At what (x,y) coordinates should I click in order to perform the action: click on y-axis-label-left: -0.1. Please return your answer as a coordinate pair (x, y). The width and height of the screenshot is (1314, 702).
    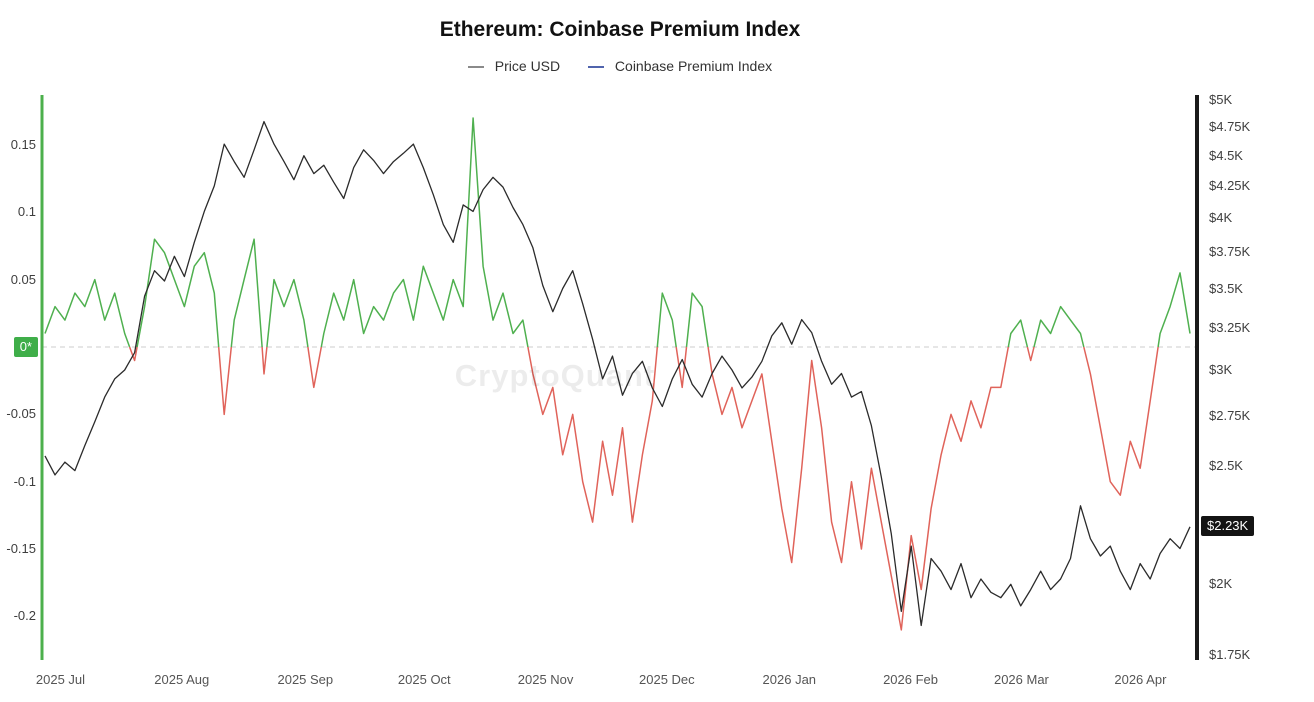
    Looking at the image, I should click on (24, 481).